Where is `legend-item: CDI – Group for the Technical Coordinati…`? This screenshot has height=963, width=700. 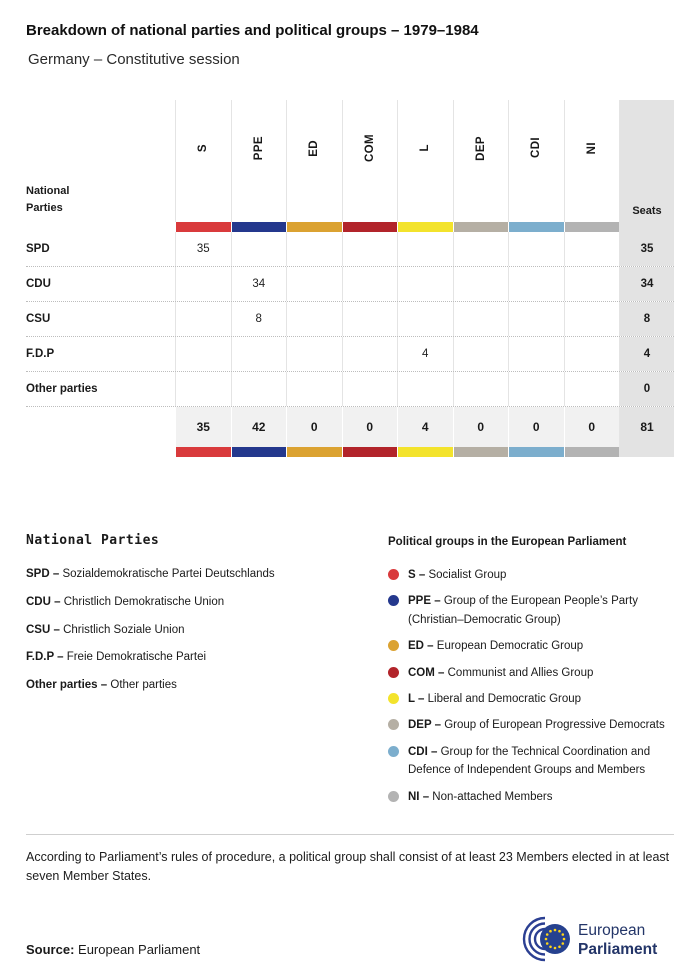
legend-item: CDI – Group for the Technical Coordinati… is located at coordinates (531, 761).